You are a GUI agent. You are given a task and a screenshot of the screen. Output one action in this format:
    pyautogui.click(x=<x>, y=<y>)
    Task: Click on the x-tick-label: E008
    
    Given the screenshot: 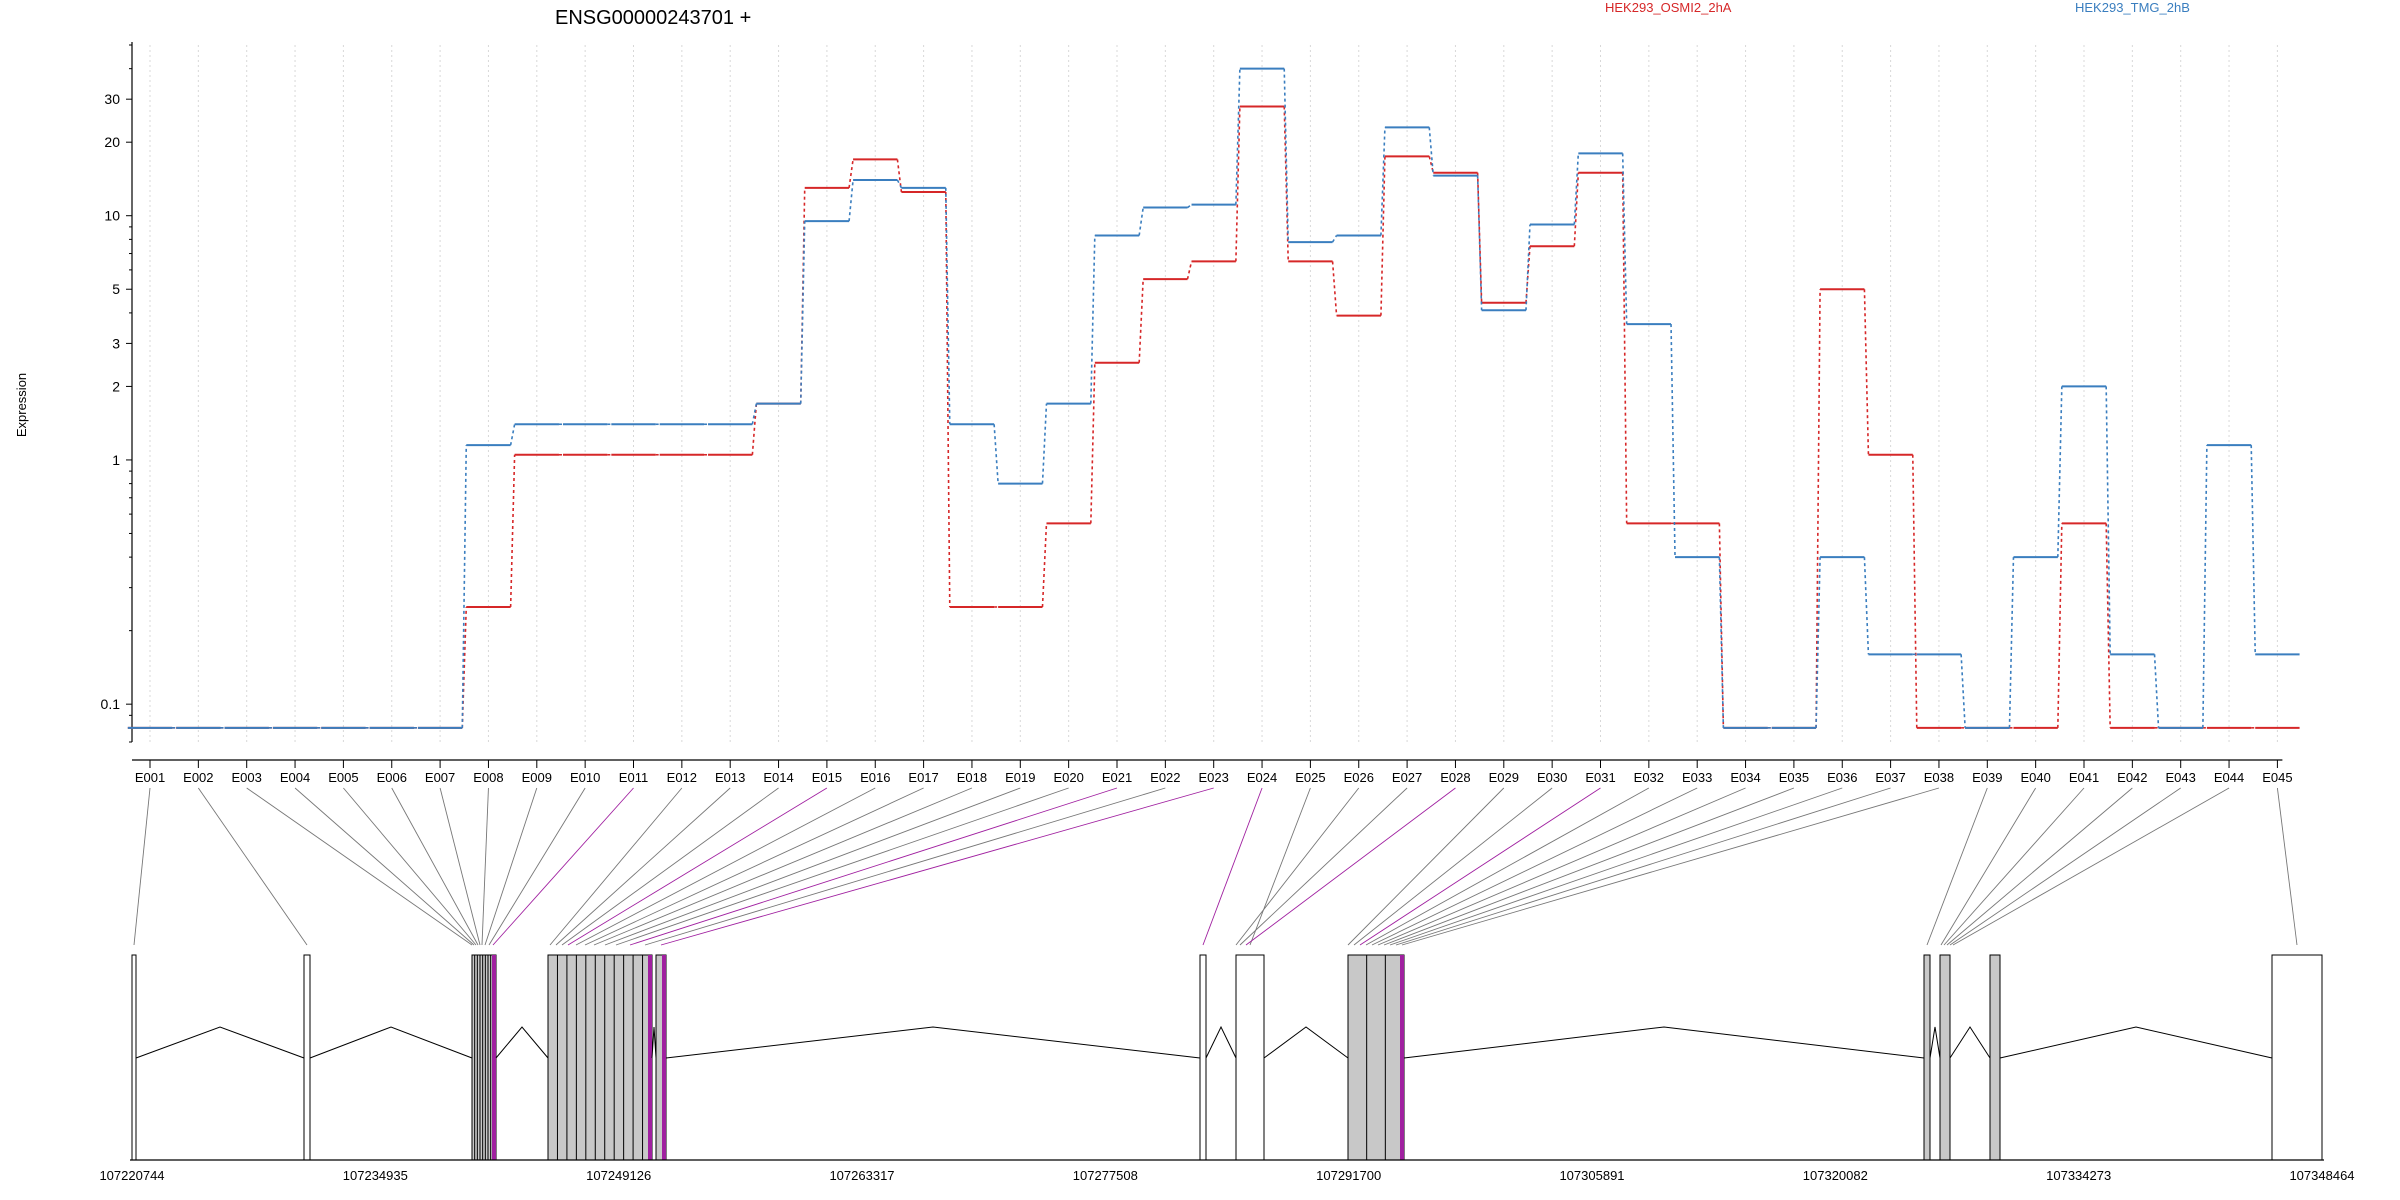 What is the action you would take?
    pyautogui.click(x=488, y=777)
    